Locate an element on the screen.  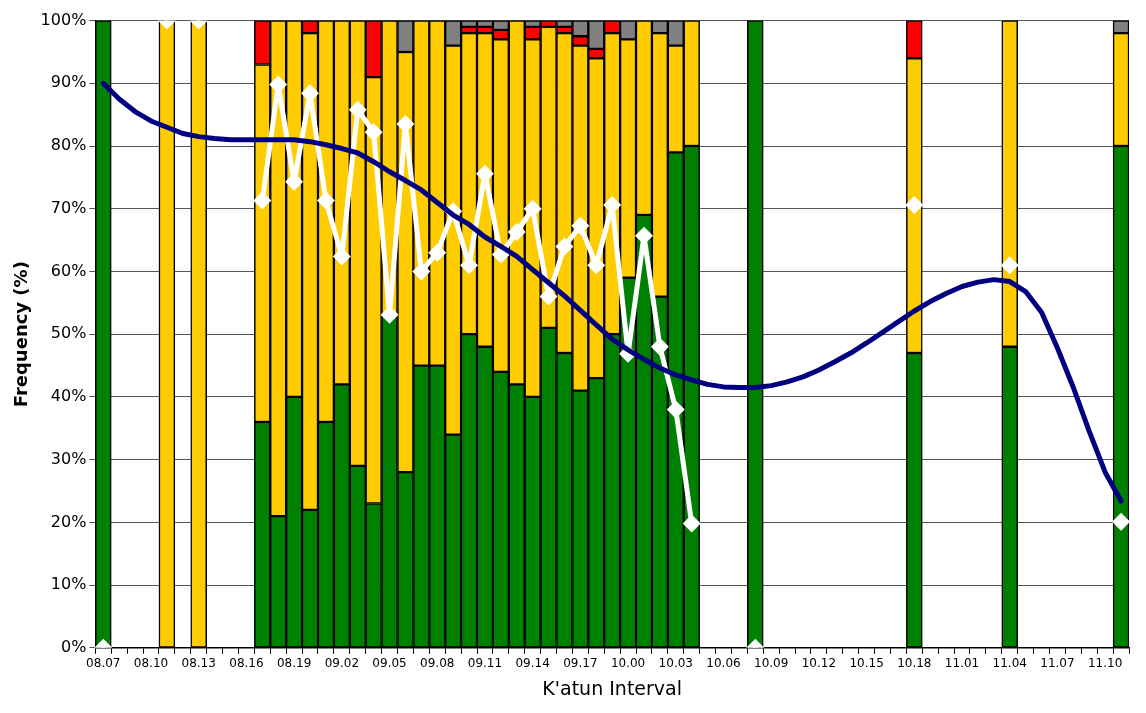
y-tick-label: 60% is located at coordinates (68, 270).